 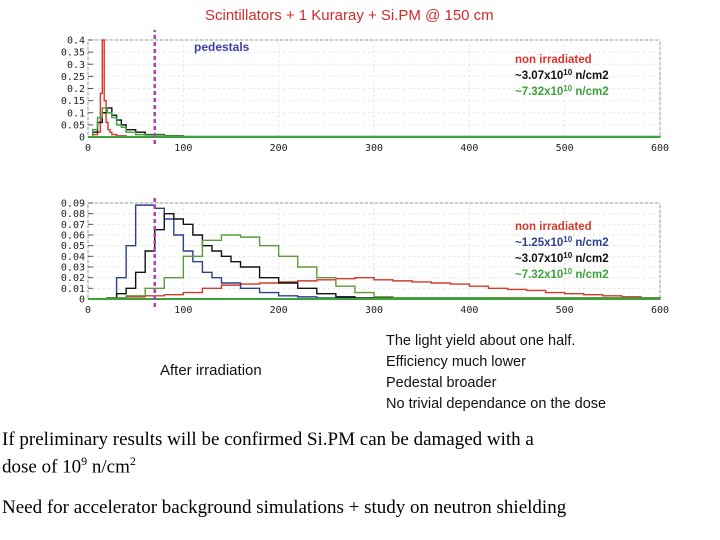 What do you see at coordinates (562, 91) in the screenshot?
I see `legend-entry-3: ~7.32x1010 n/cm2` at bounding box center [562, 91].